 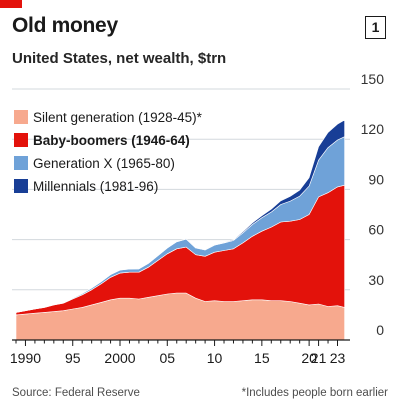 What do you see at coordinates (338, 358) in the screenshot?
I see `x-tick-label: 23` at bounding box center [338, 358].